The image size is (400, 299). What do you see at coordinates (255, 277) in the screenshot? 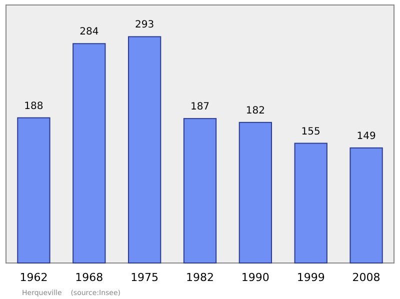
I see `x-tick-label: 1990` at bounding box center [255, 277].